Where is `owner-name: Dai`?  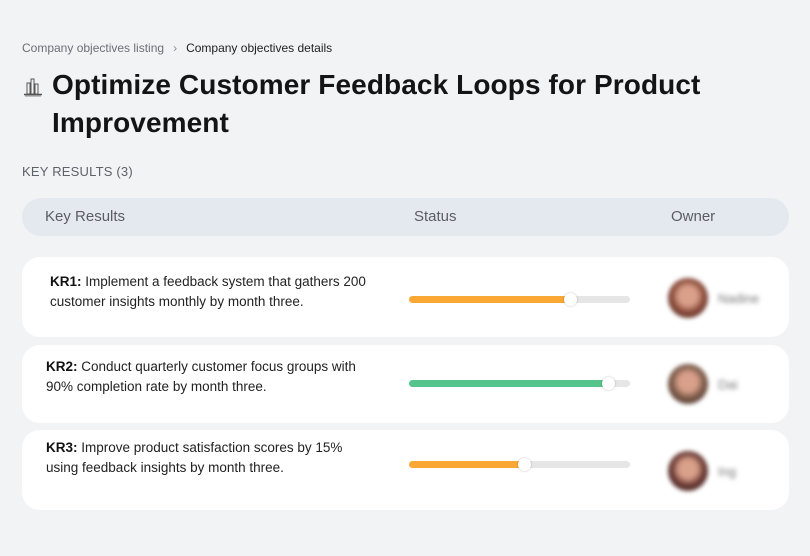
owner-name: Dai is located at coordinates (728, 384).